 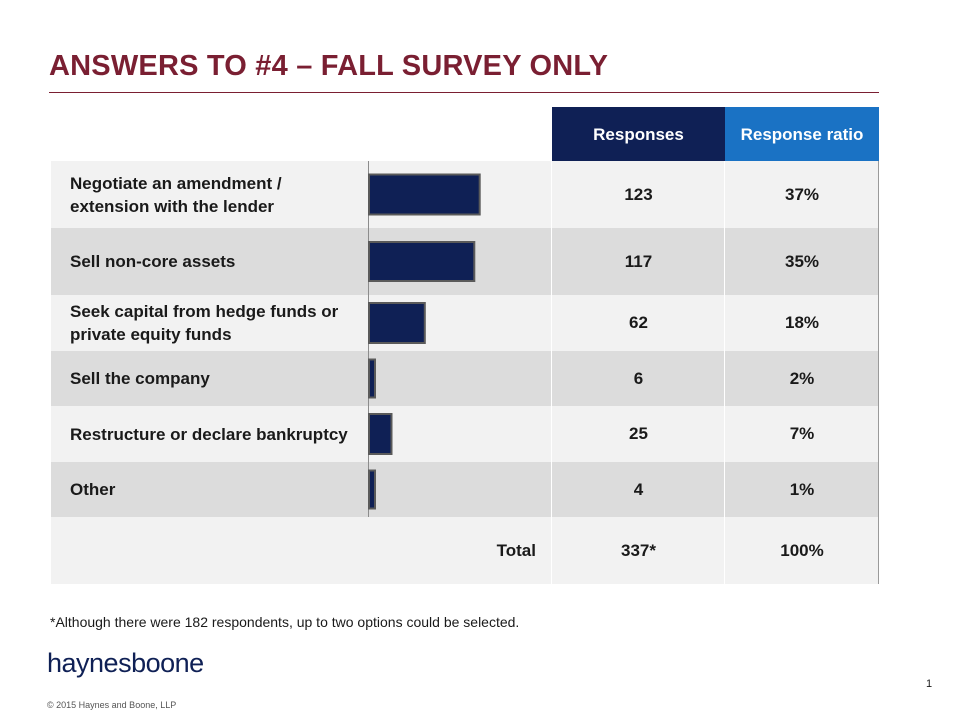 What do you see at coordinates (802, 322) in the screenshot?
I see `response-ratio-value: 18%` at bounding box center [802, 322].